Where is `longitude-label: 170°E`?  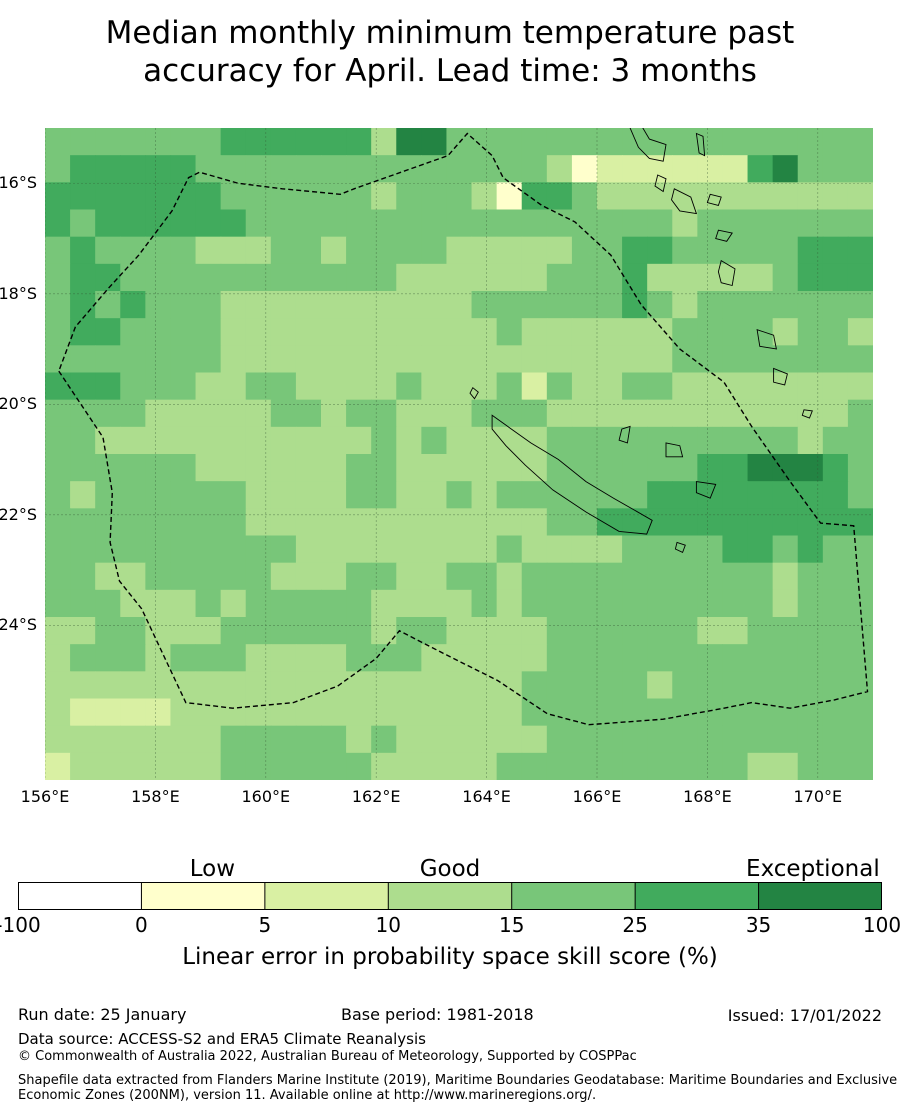
longitude-label: 170°E is located at coordinates (818, 796).